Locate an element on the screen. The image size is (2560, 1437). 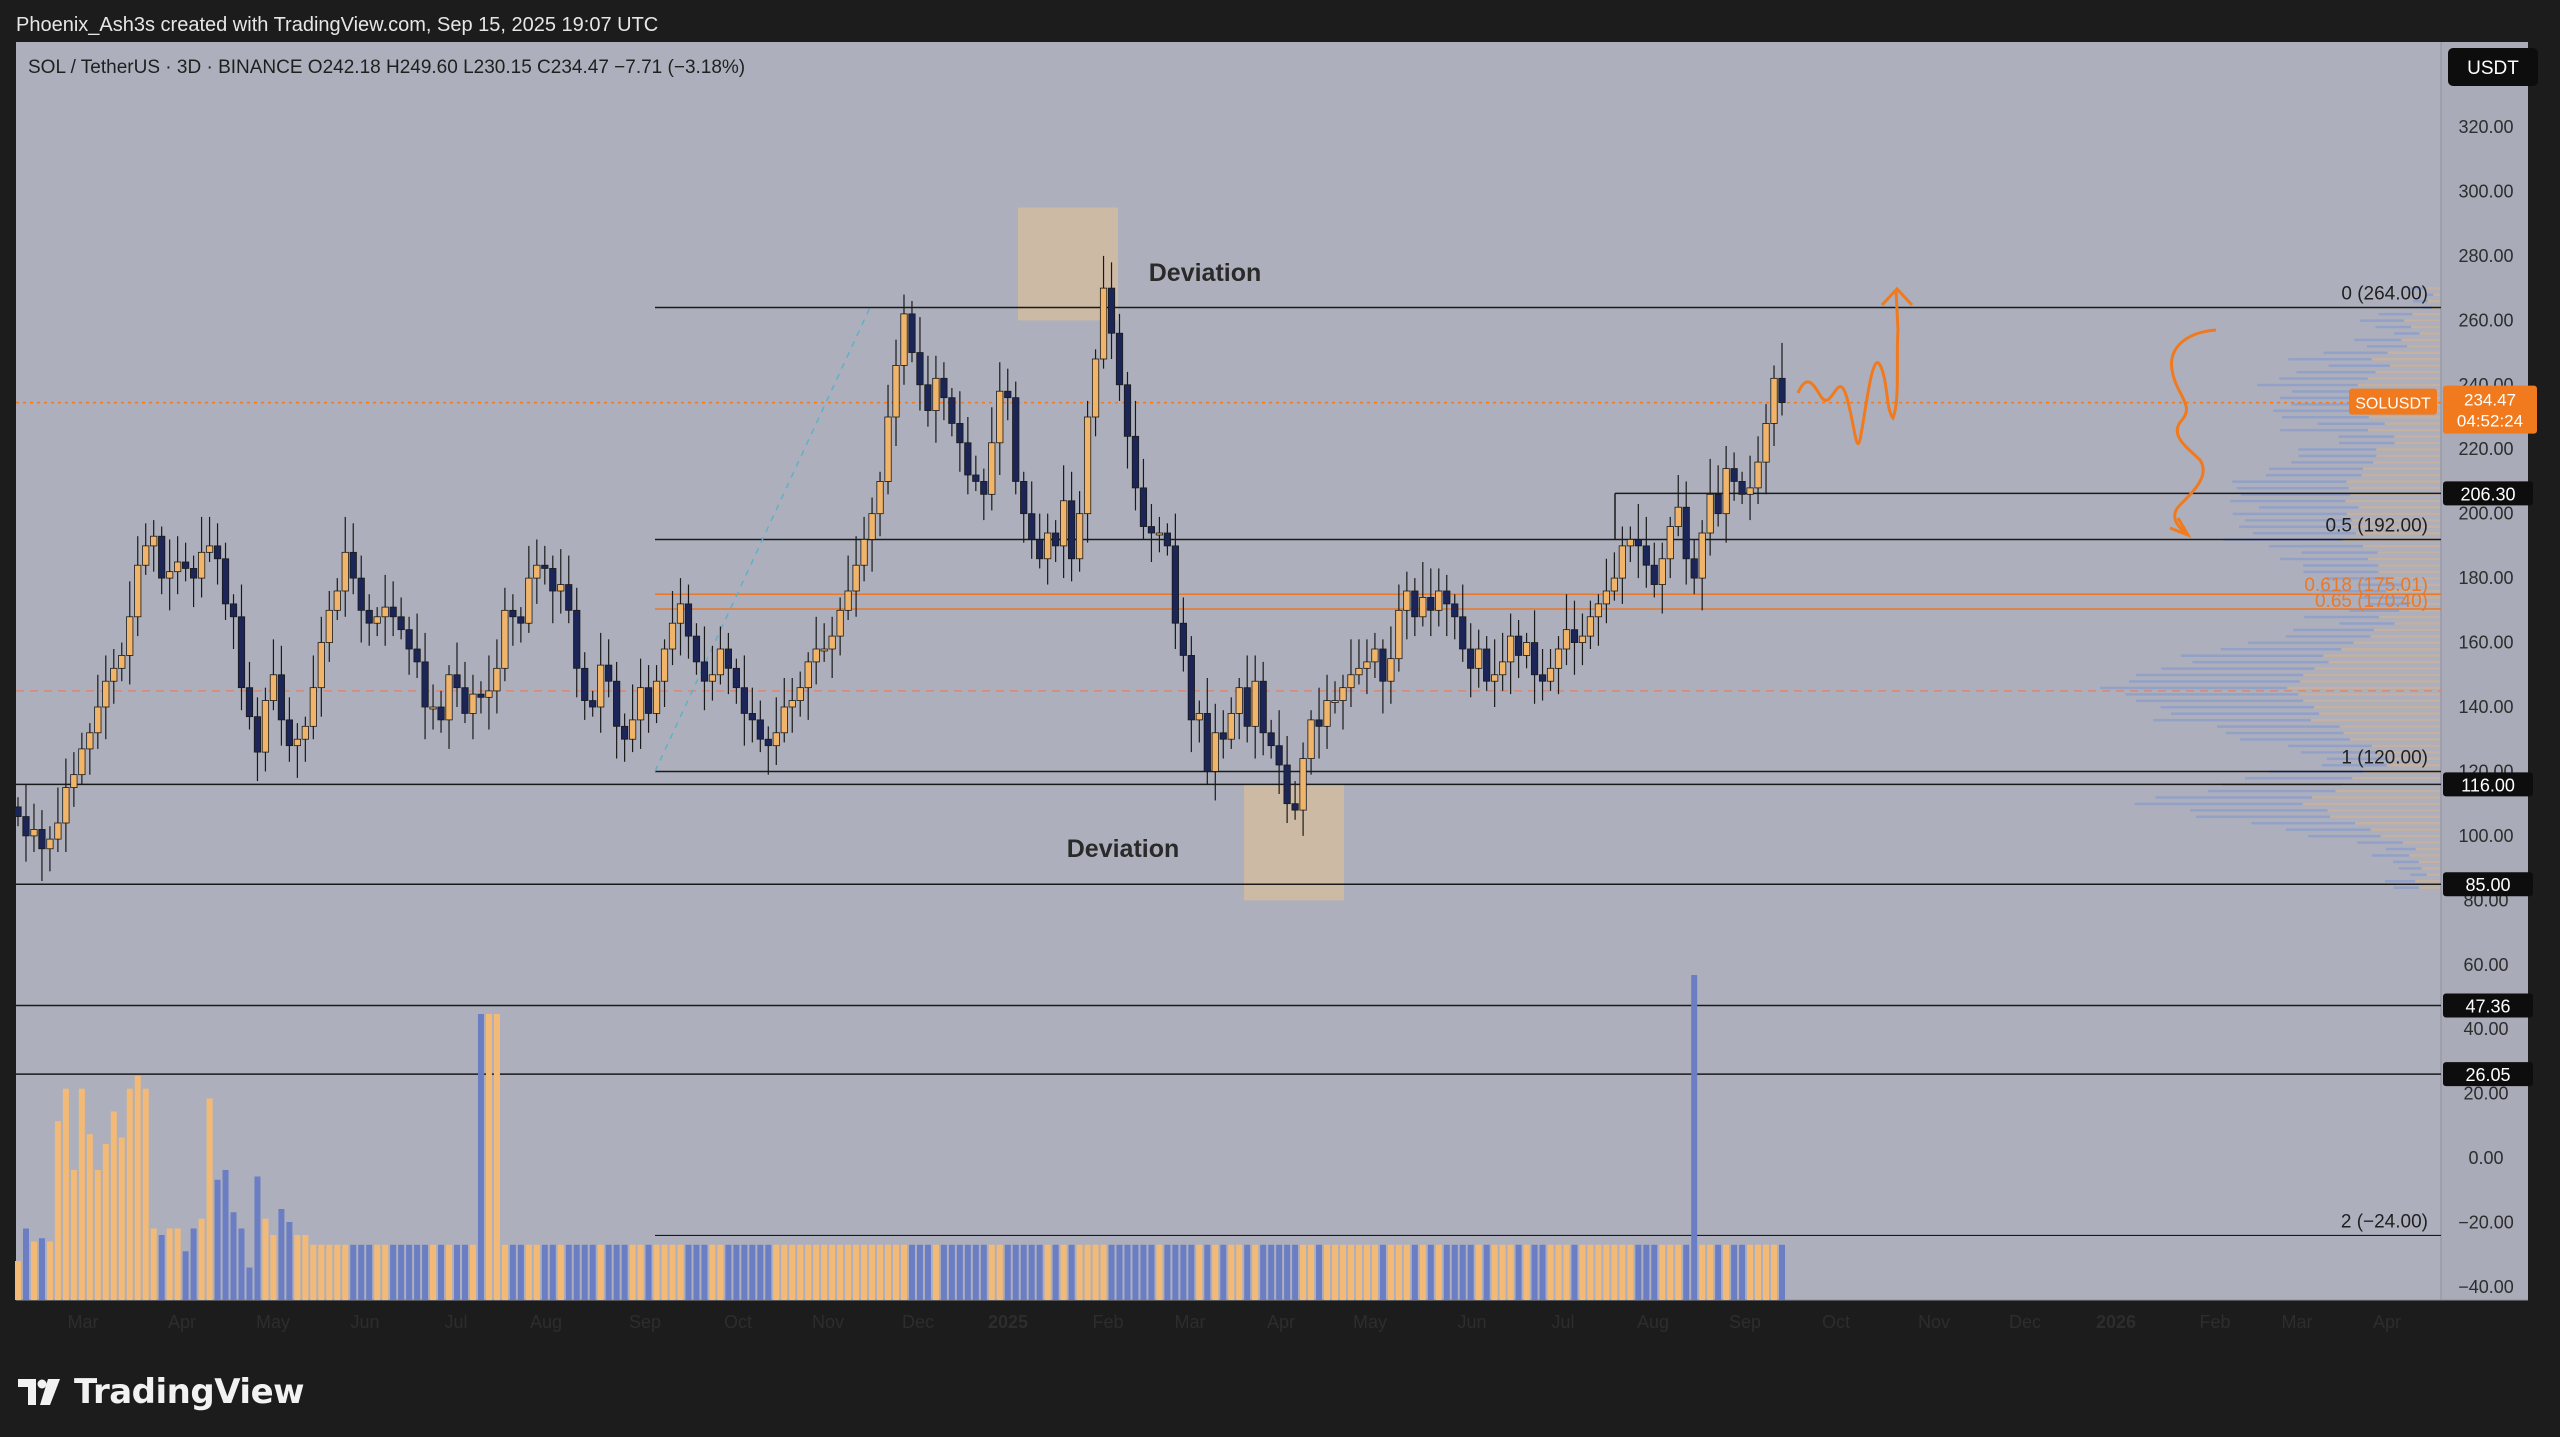
tradingview-logo-icon is located at coordinates (41, 1392).